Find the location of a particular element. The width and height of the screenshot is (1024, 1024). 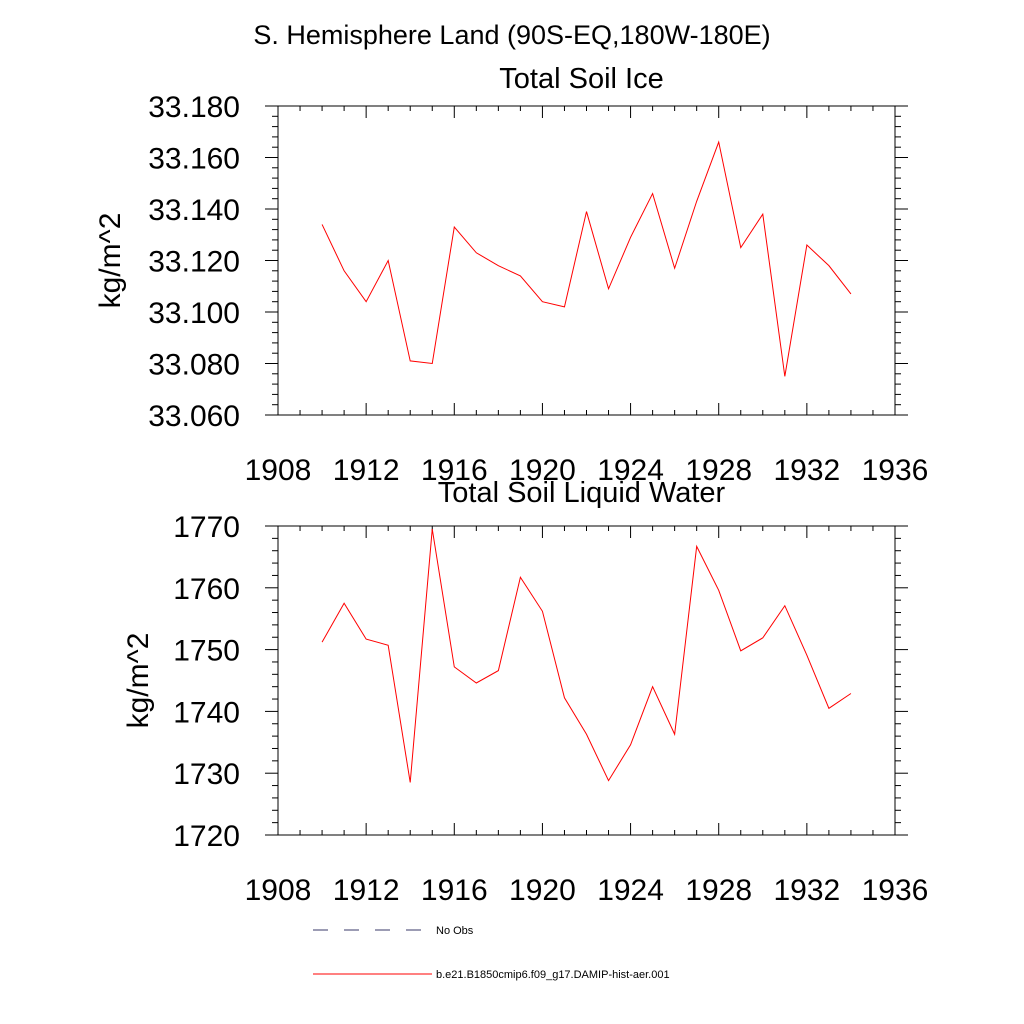

y-tick-label: 1770 is located at coordinates (206, 527).